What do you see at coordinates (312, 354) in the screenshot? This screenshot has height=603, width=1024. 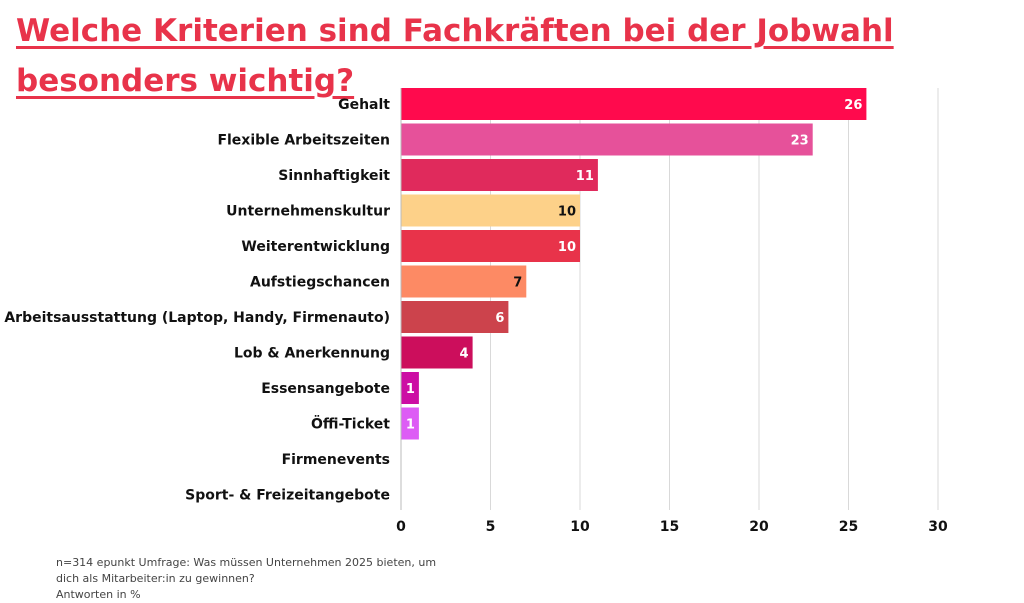 I see `category-label: Lob & Anerkennung` at bounding box center [312, 354].